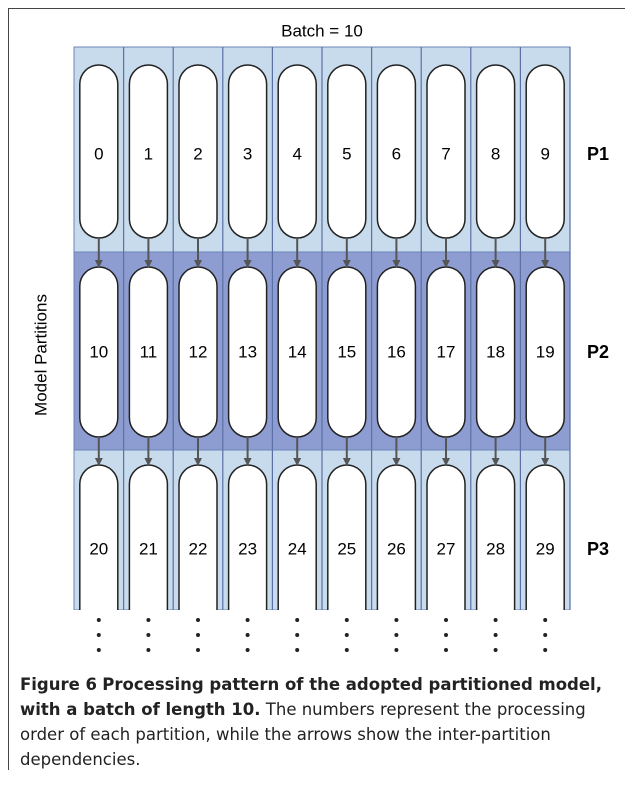  I want to click on cell-number: 10, so click(98, 351).